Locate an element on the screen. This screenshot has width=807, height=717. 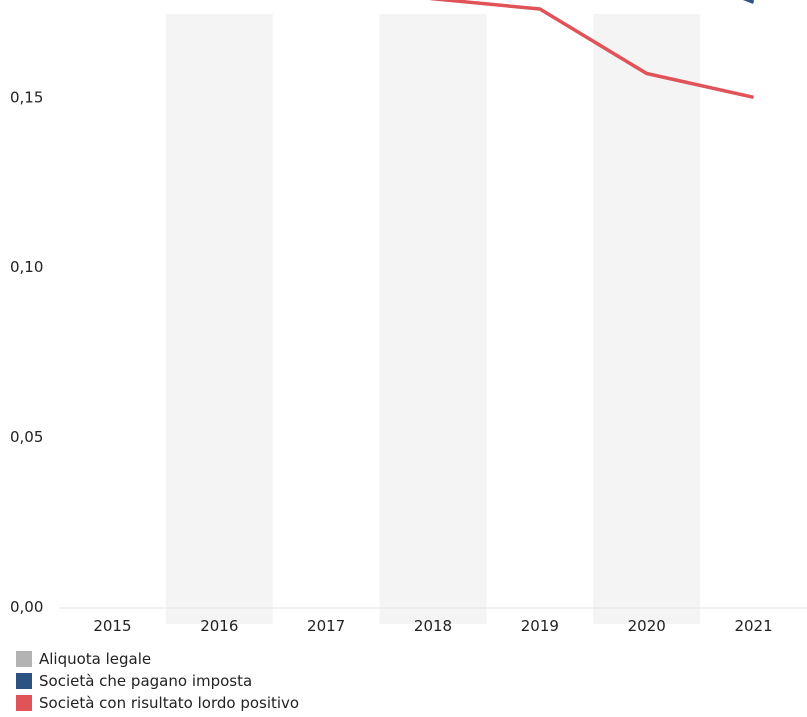
shaded-column-2020 is located at coordinates (647, 319).